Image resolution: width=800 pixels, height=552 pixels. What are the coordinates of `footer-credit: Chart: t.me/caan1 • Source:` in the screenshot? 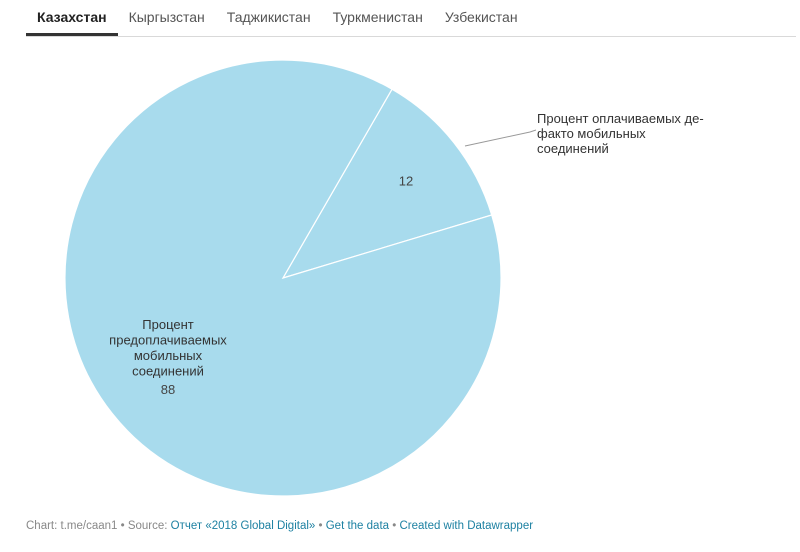 It's located at (98, 526).